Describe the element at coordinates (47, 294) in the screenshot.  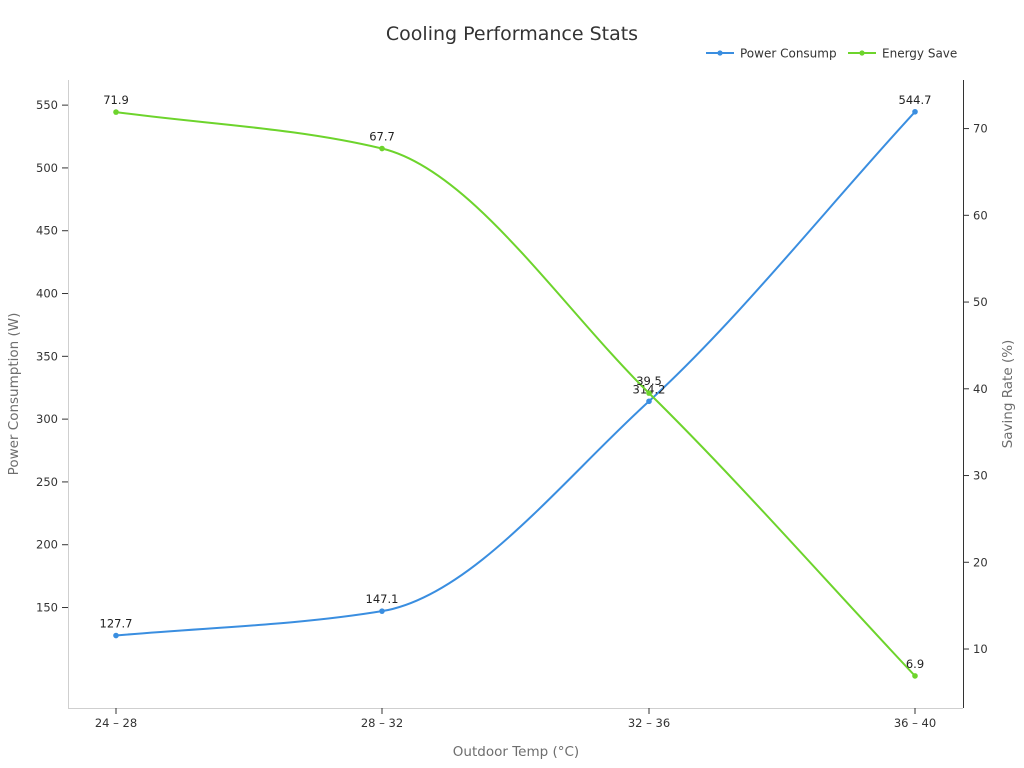
I see `left-tick-label: 400` at that location.